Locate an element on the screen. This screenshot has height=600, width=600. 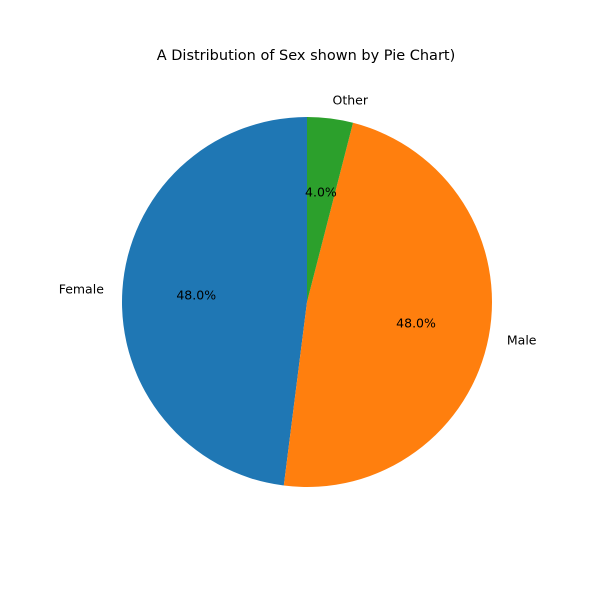
percent-label-other: 4.0% is located at coordinates (321, 191).